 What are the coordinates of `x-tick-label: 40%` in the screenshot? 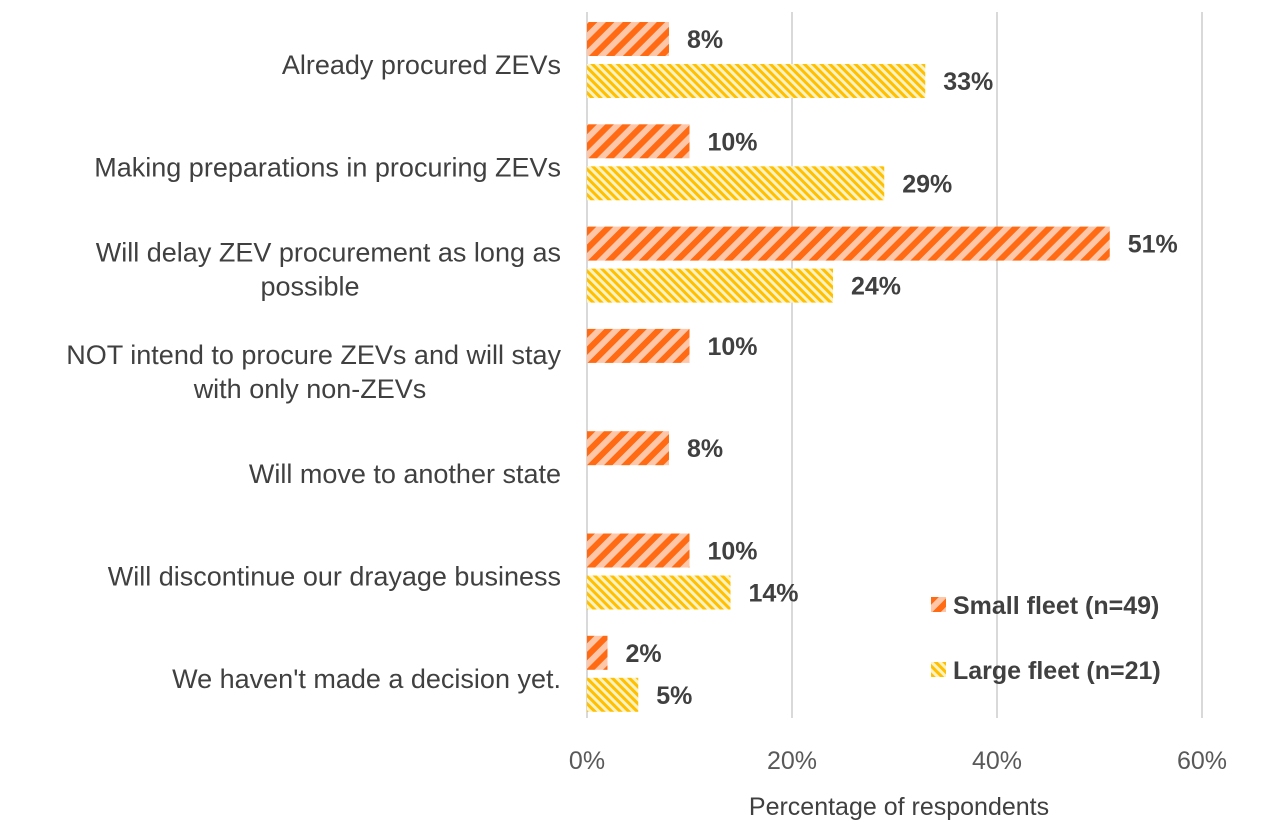 It's located at (997, 761).